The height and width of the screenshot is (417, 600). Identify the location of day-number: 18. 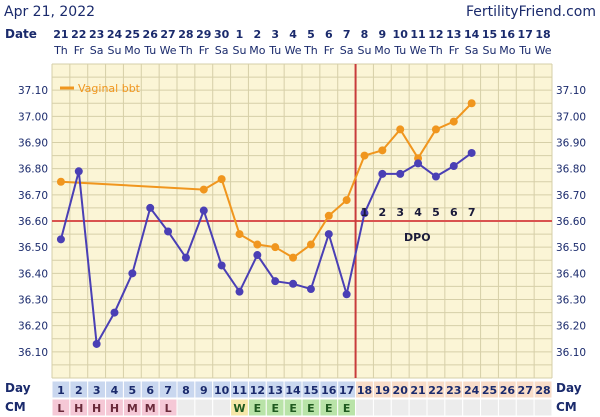
(364, 390).